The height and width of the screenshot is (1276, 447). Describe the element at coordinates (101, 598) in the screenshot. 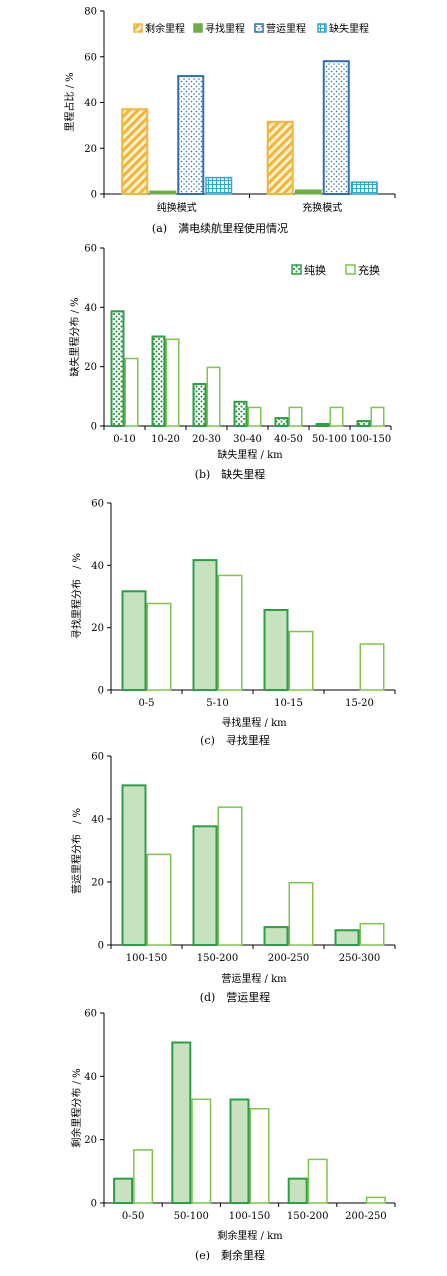

I see `panel-c-y-ticks: 0 20 40 60` at that location.